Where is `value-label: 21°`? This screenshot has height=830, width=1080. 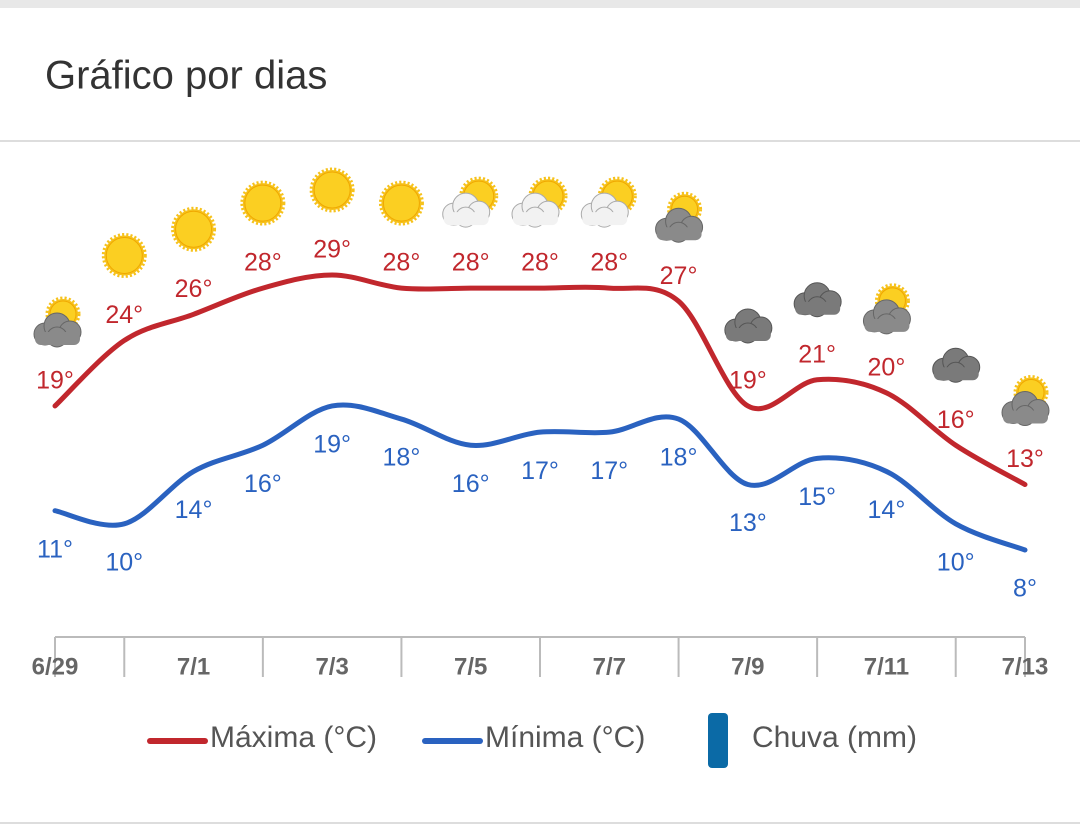 value-label: 21° is located at coordinates (817, 354).